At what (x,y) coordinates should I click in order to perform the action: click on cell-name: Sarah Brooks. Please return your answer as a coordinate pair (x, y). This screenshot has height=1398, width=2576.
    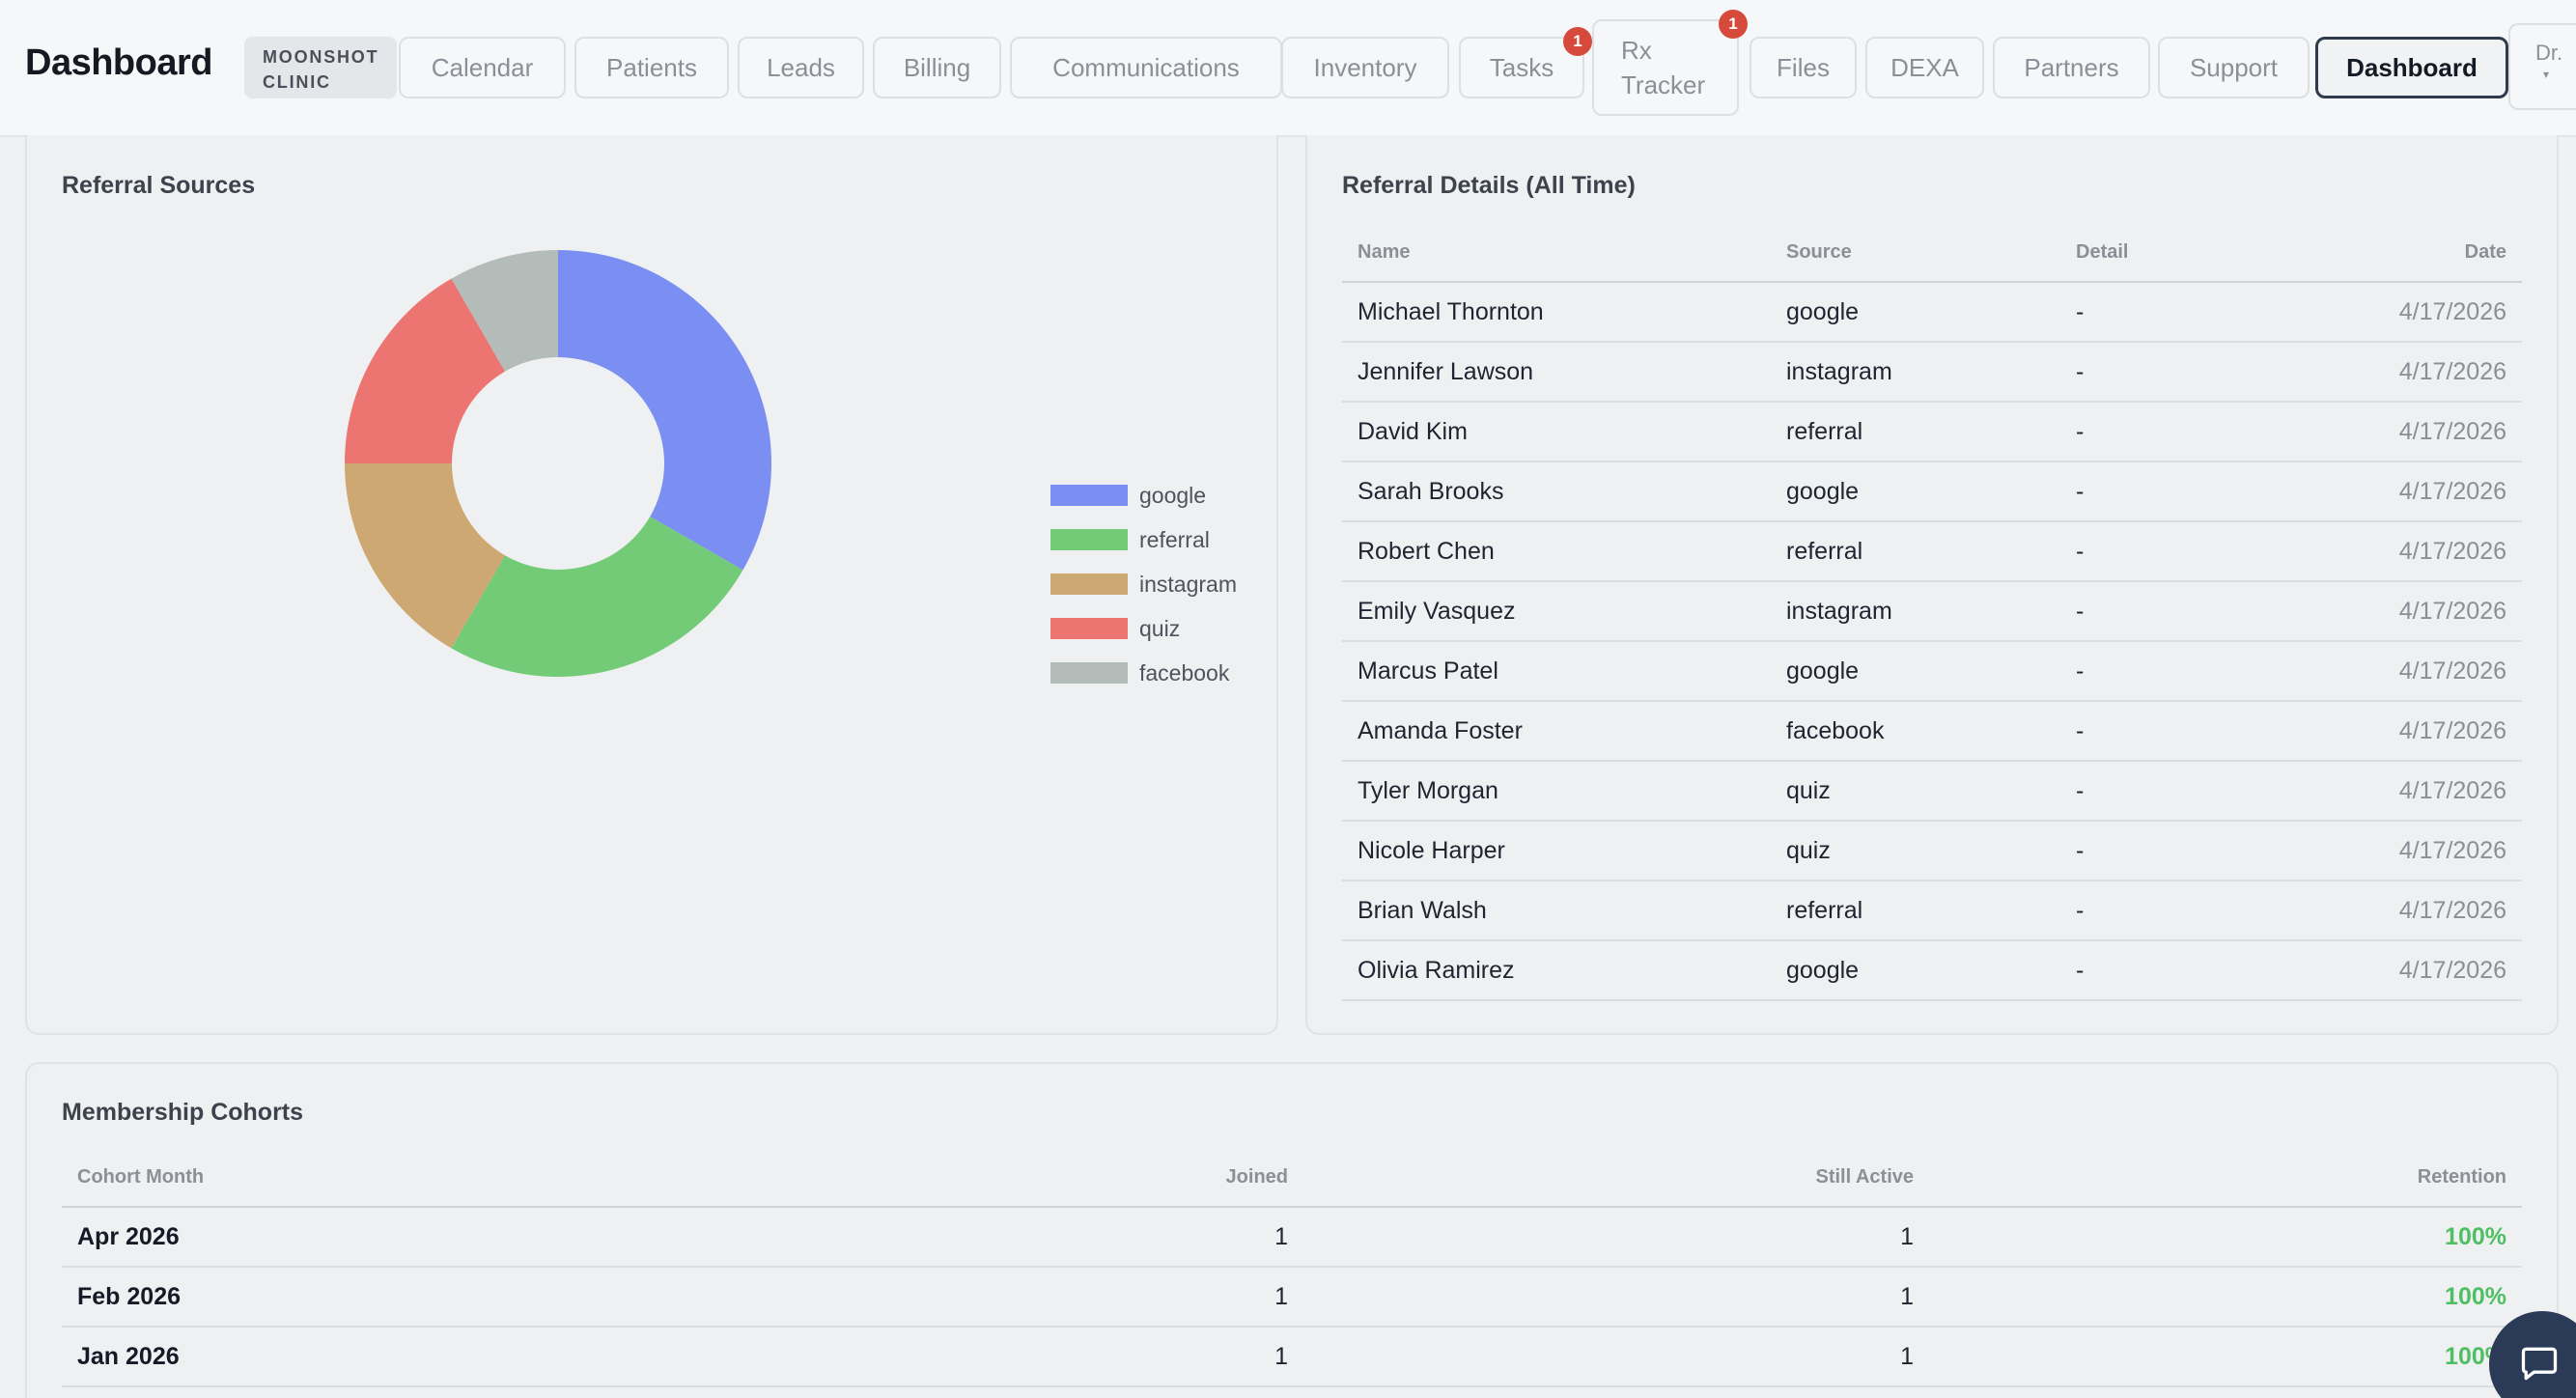
    Looking at the image, I should click on (1564, 491).